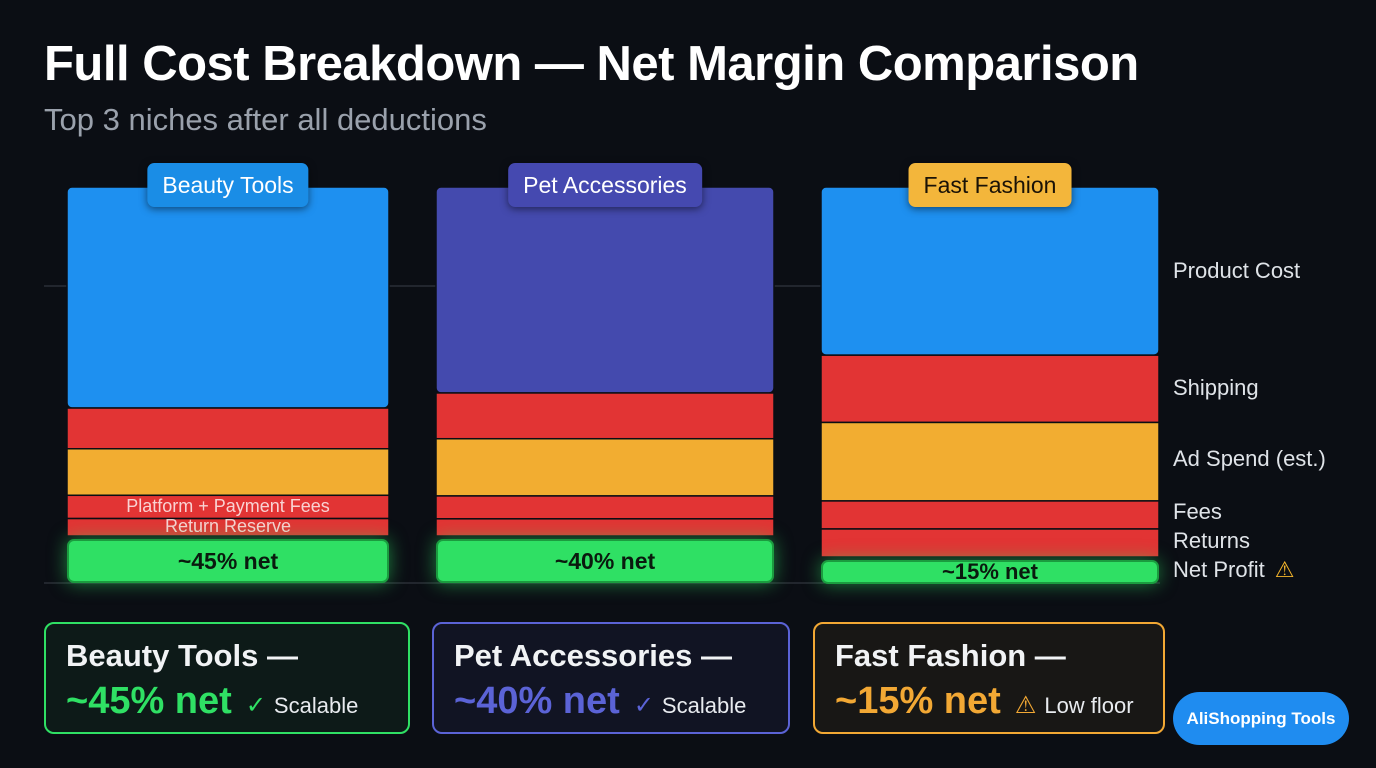 The image size is (1376, 768). I want to click on legend-label-product-cost: Product Cost, so click(1236, 271).